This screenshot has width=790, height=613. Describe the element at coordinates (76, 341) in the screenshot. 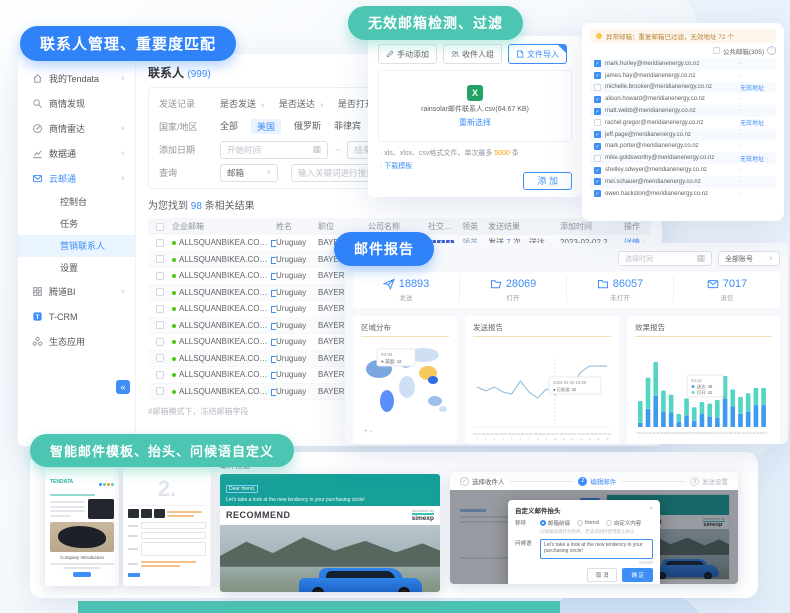

I see `sidebar-item-7: 生态应用` at that location.